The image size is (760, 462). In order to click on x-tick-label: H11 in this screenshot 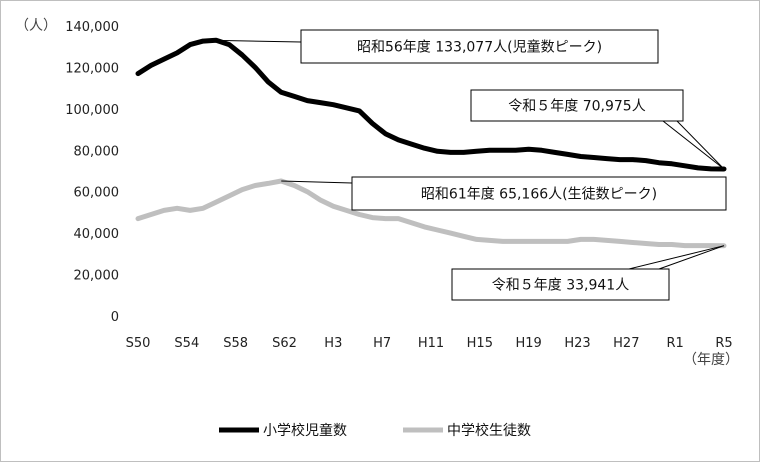, I will do `click(431, 343)`.